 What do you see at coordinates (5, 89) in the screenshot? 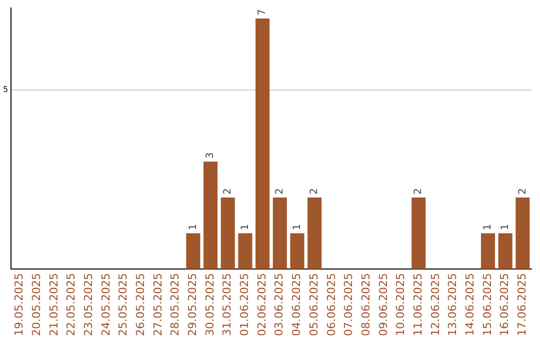
I see `y-tick-label: 5` at bounding box center [5, 89].